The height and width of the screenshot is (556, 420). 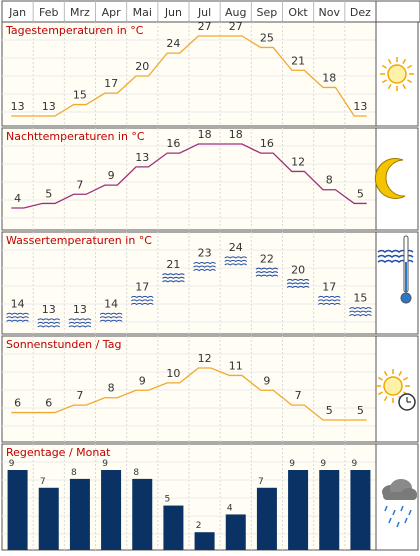 I want to click on data-label: 4, so click(x=17, y=198).